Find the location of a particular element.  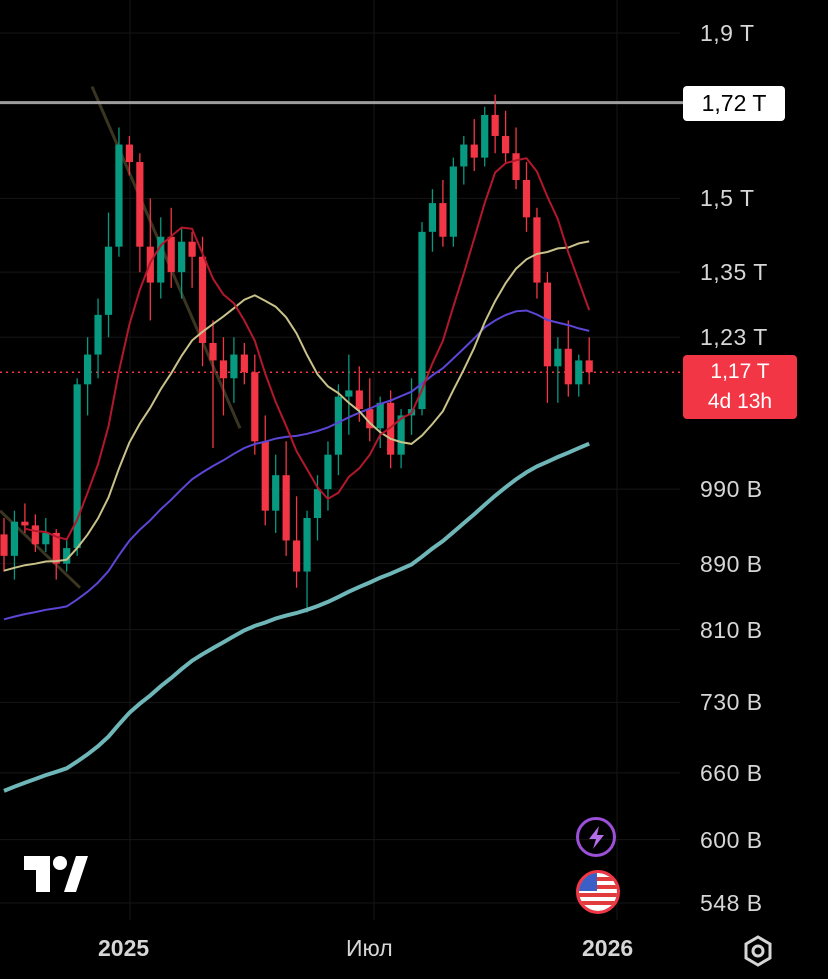

x-tick-jul: Июл is located at coordinates (369, 948).